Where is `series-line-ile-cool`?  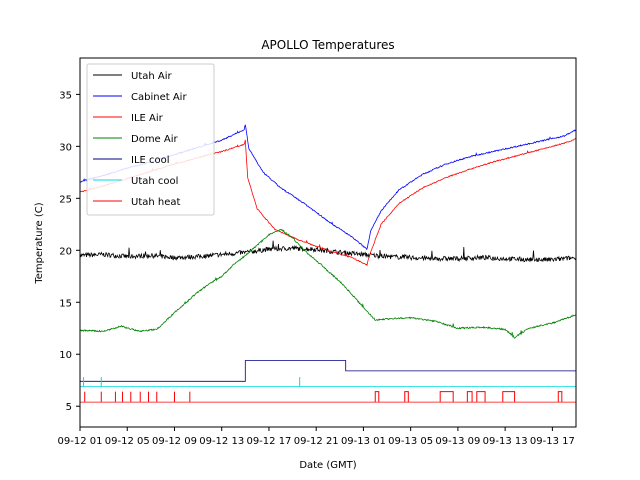
series-line-ile-cool is located at coordinates (328, 371).